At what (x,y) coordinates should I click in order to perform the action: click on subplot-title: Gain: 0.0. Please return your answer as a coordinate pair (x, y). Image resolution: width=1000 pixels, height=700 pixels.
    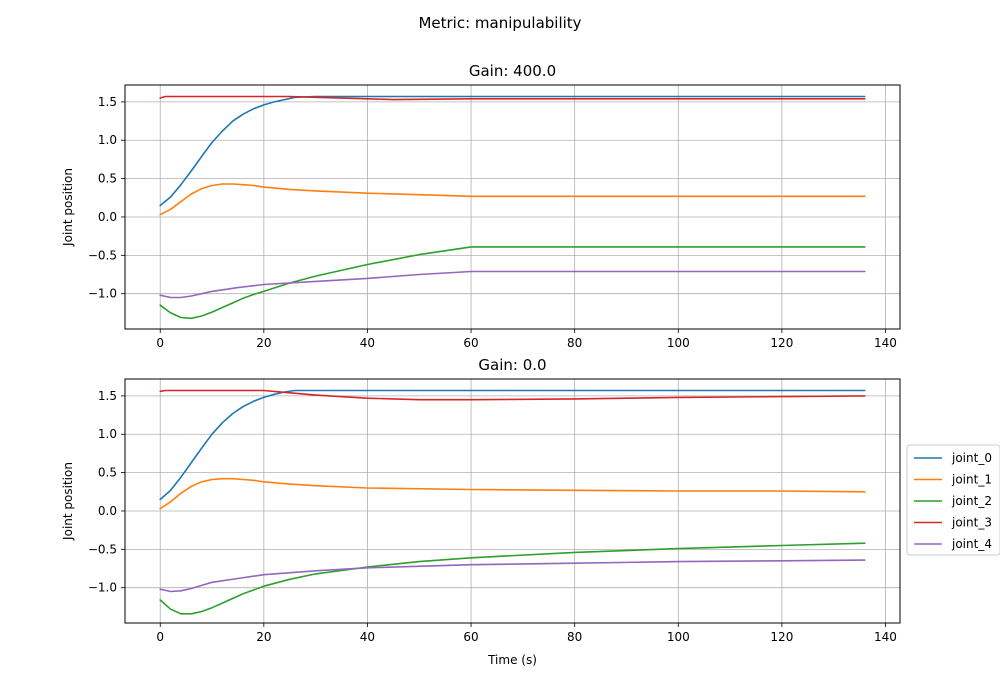
    Looking at the image, I should click on (512, 365).